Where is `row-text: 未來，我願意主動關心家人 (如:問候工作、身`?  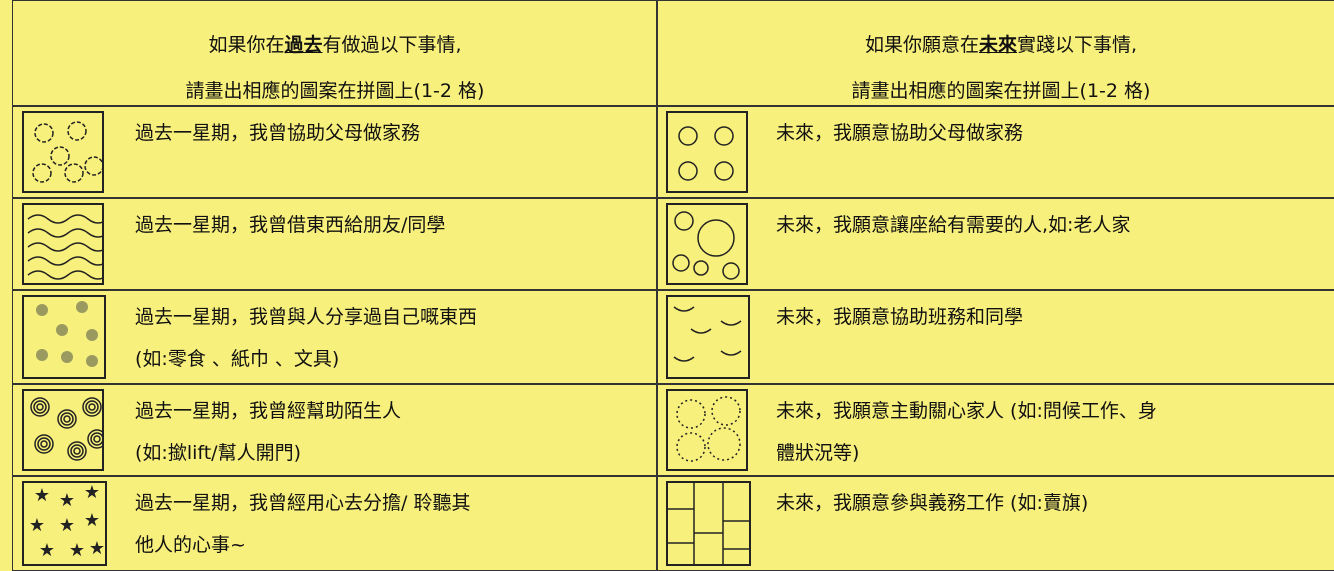
row-text: 未來，我願意主動關心家人 (如:問候工作、身 is located at coordinates (966, 411).